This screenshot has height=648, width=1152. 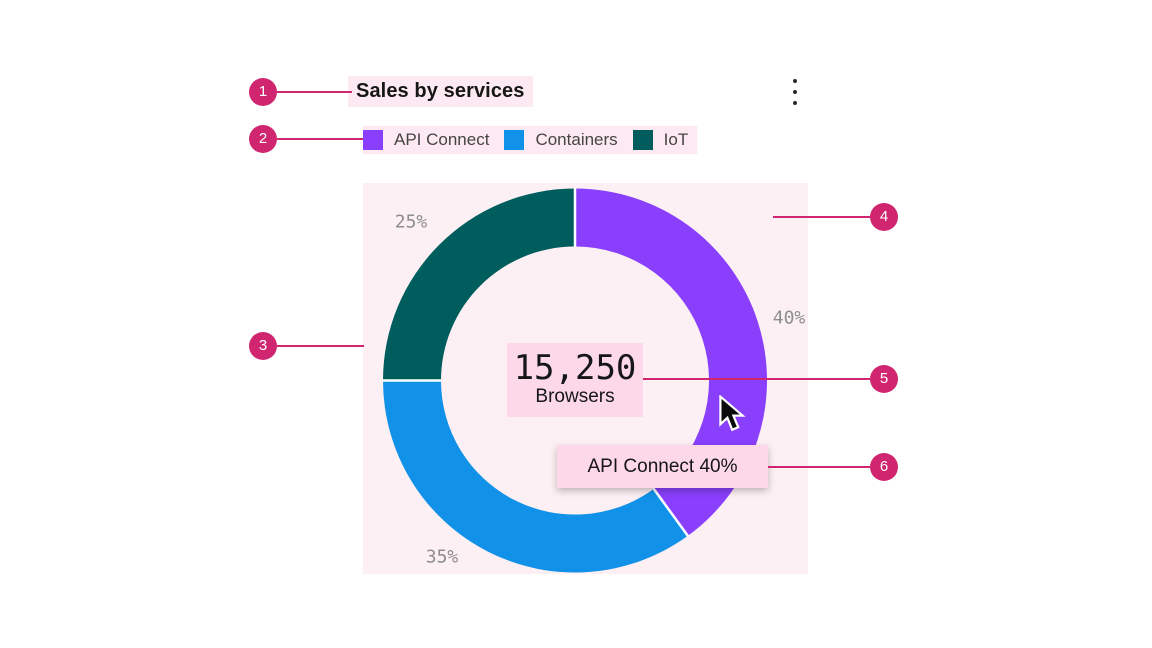 I want to click on legend-label: Containers, so click(x=576, y=139).